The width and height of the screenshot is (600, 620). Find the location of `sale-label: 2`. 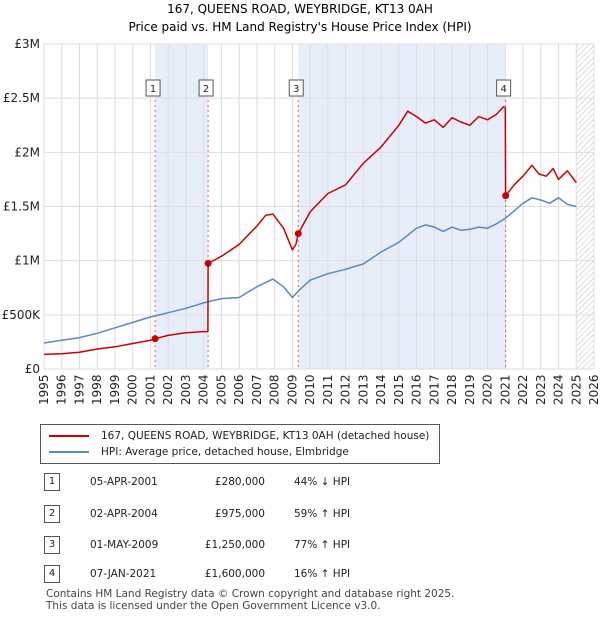

sale-label: 2 is located at coordinates (206, 89).